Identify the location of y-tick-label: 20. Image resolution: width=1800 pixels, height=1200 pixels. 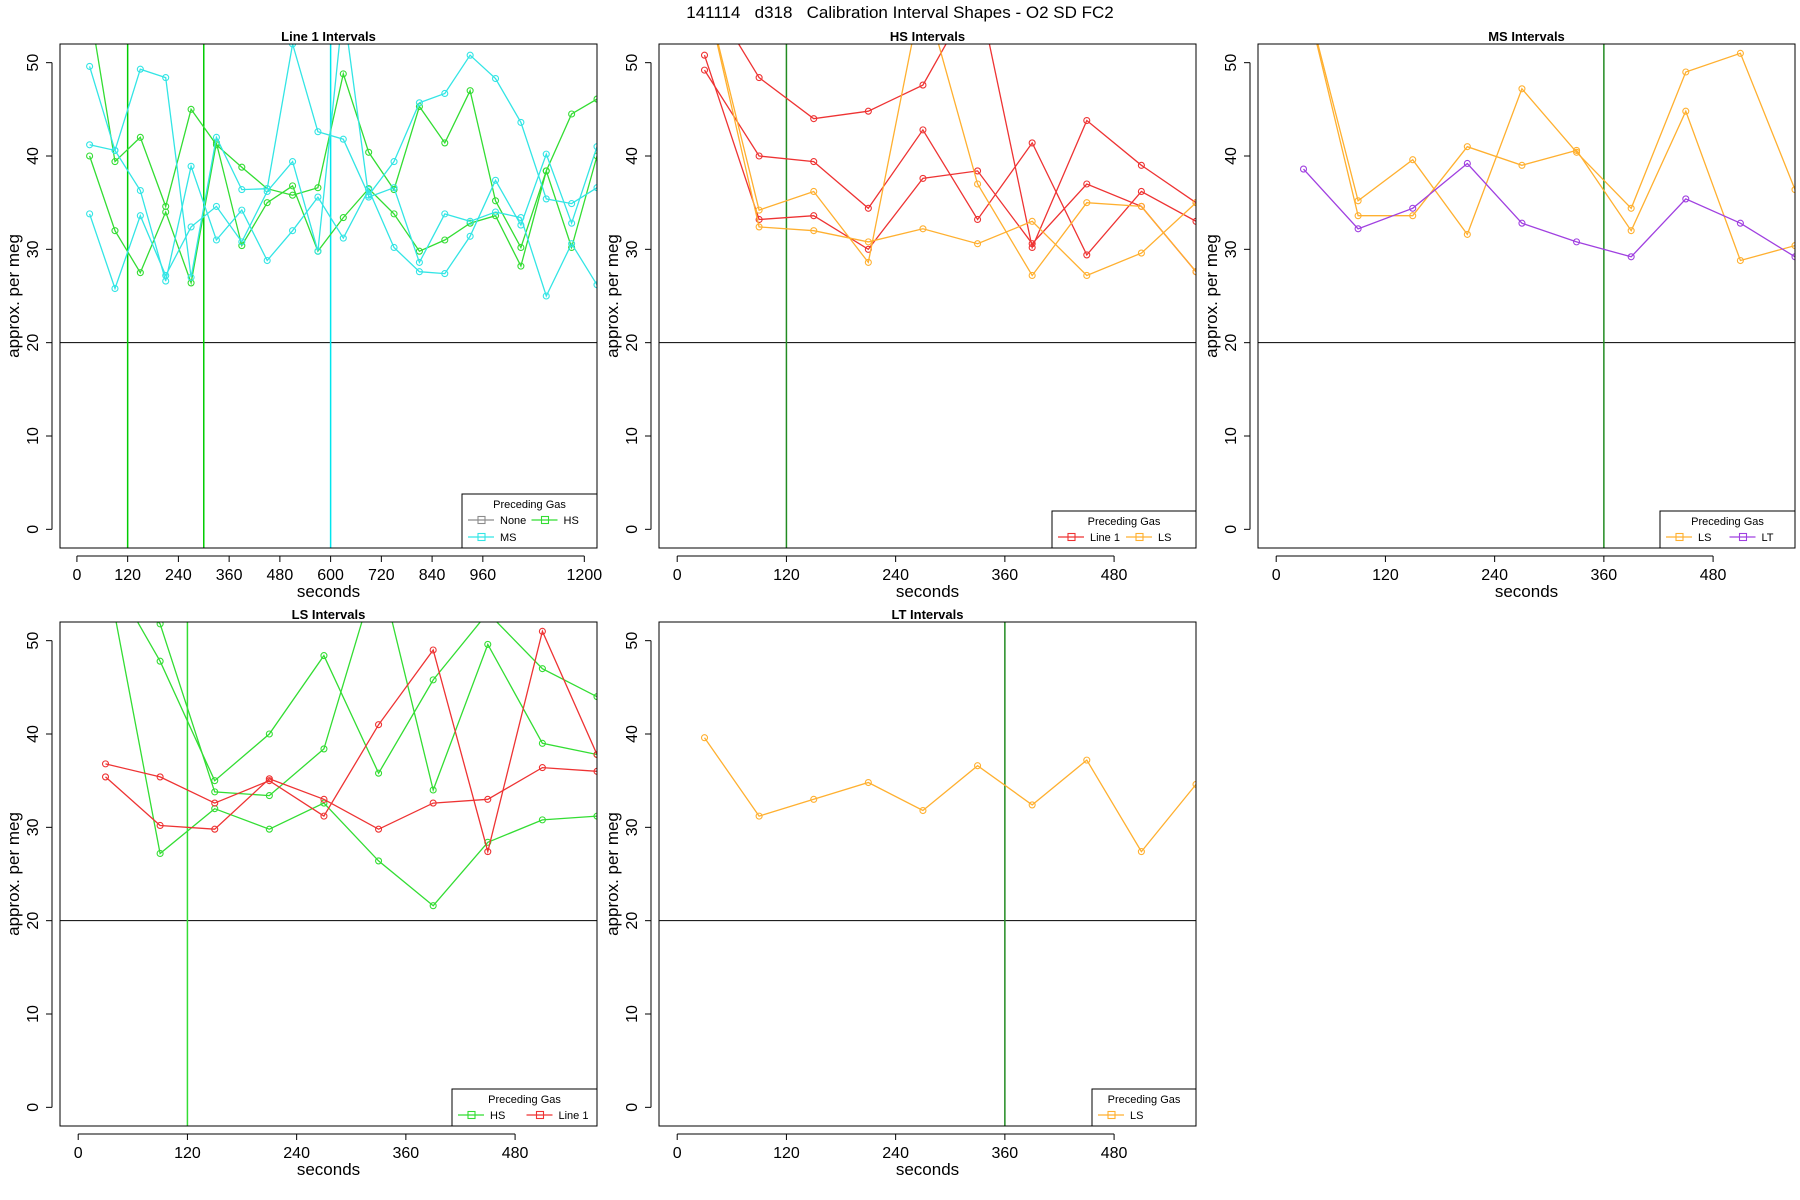
(33, 343).